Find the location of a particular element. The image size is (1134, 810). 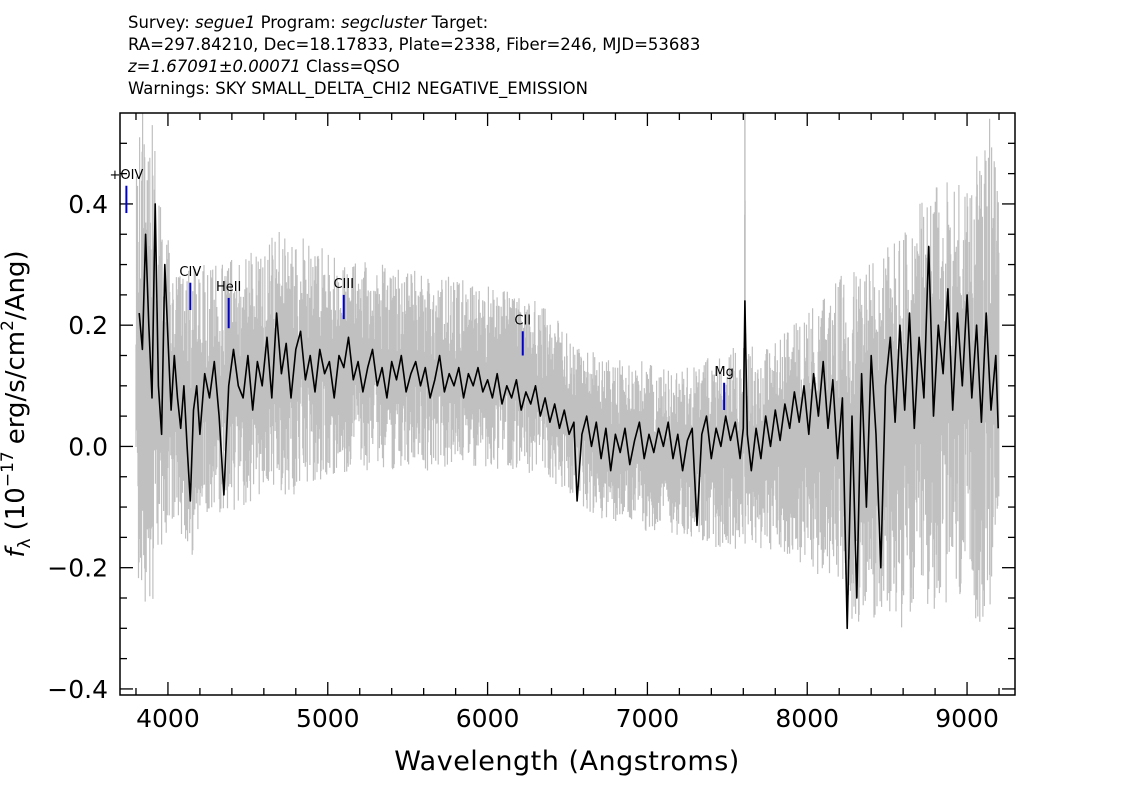

emission-line-label: +OIV is located at coordinates (126, 175).